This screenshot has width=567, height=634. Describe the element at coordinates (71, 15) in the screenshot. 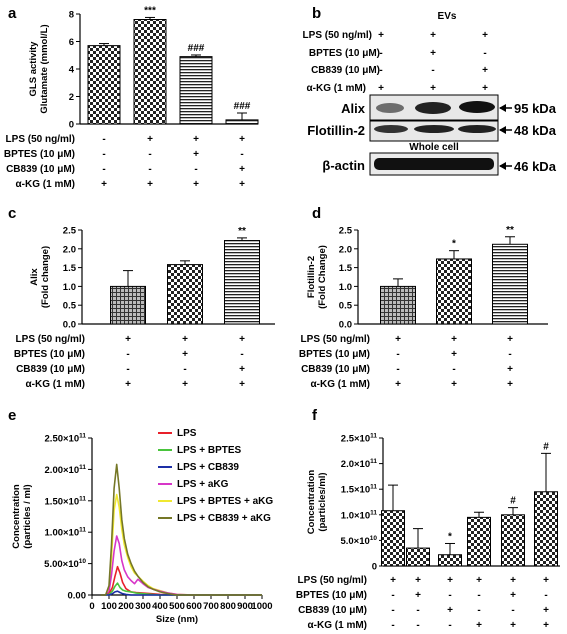

I see `y-tick-label: 8` at that location.